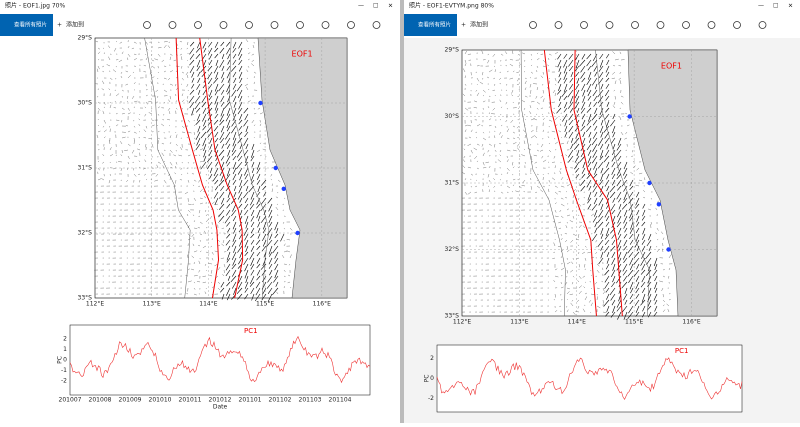 The width and height of the screenshot is (800, 427). What do you see at coordinates (310, 400) in the screenshot?
I see `pc-xtick: 201103` at bounding box center [310, 400].